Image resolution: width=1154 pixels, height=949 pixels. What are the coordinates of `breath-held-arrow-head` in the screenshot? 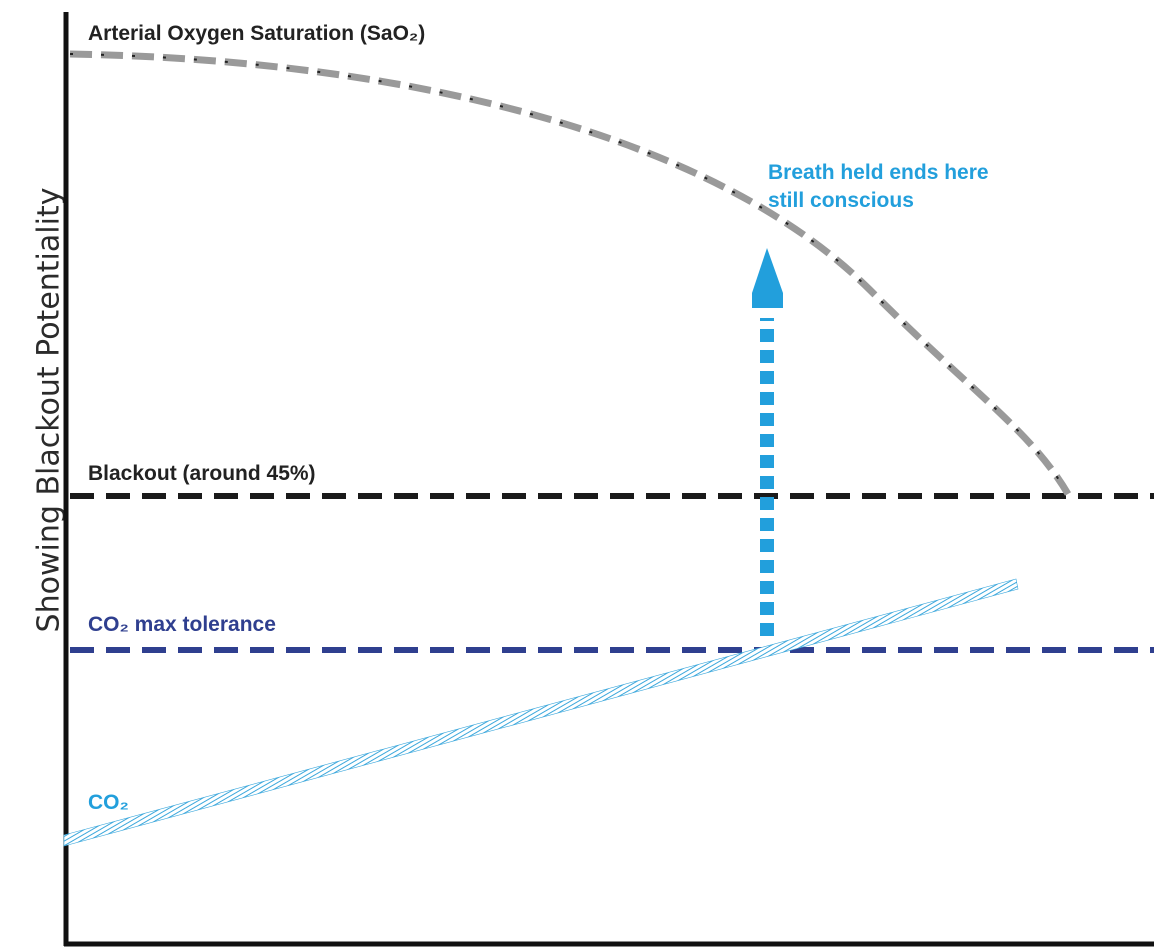 It's located at (767, 278).